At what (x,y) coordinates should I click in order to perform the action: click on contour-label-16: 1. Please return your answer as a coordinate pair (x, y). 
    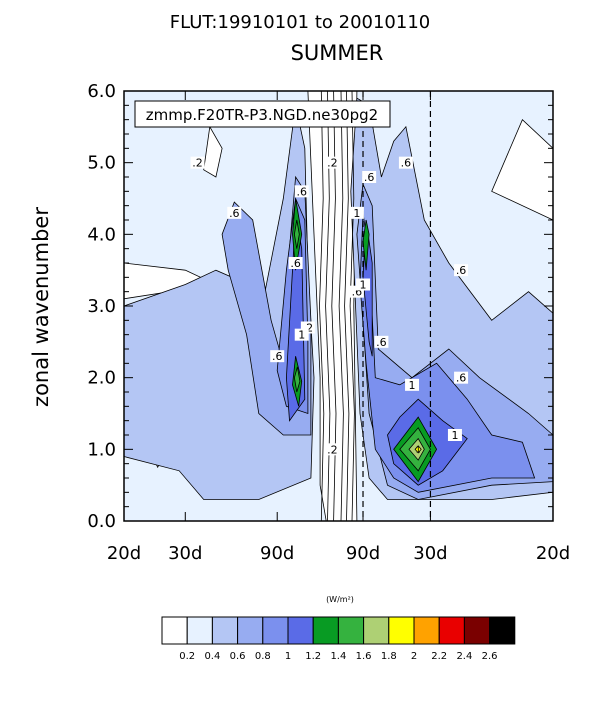
    Looking at the image, I should click on (301, 335).